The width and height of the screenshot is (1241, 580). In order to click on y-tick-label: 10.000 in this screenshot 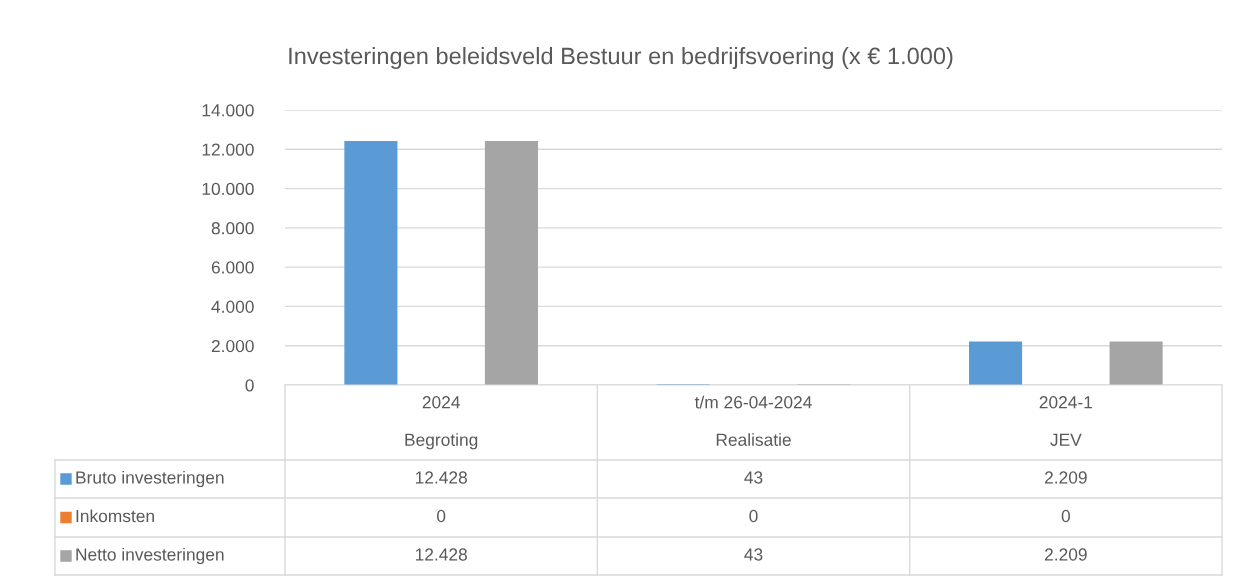, I will do `click(228, 189)`.